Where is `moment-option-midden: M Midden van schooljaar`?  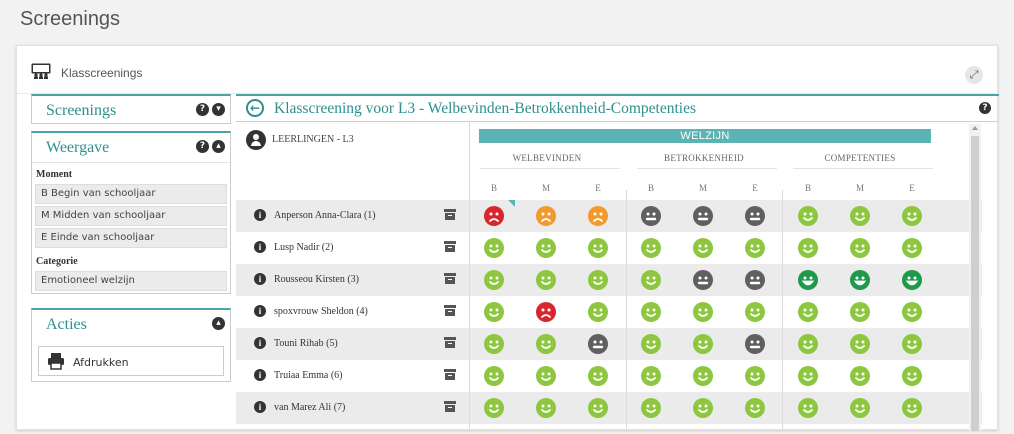
moment-option-midden: M Midden van schooljaar is located at coordinates (131, 216).